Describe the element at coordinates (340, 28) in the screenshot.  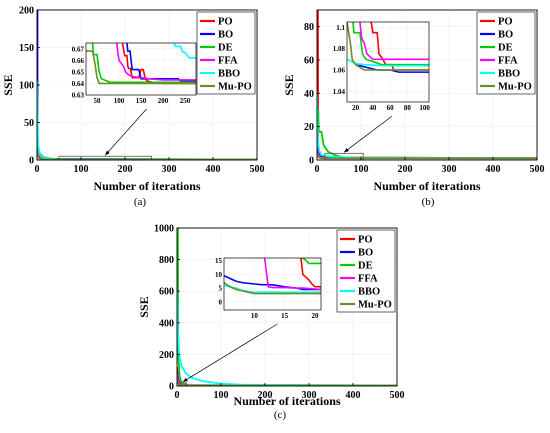
I see `inset-y-tick-label: 1.1` at that location.